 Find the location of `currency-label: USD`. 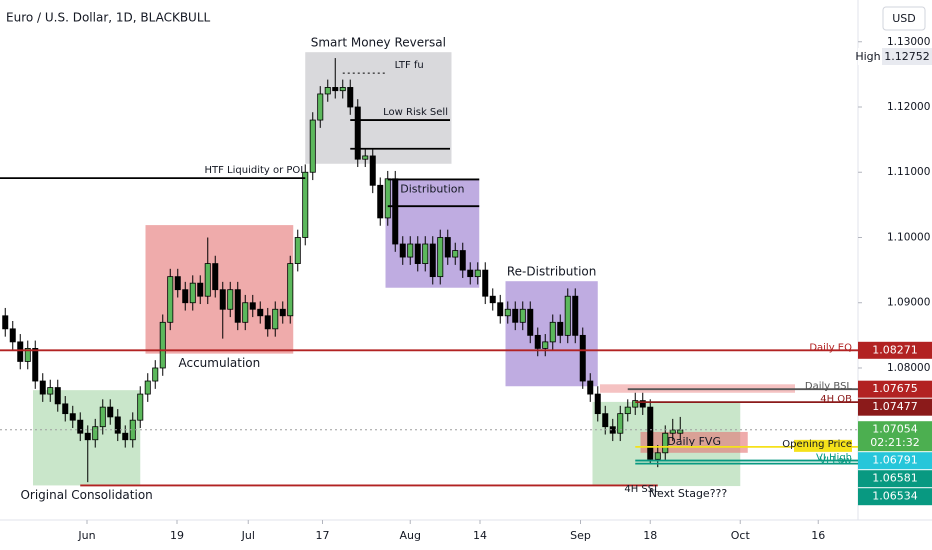

currency-label: USD is located at coordinates (904, 18).